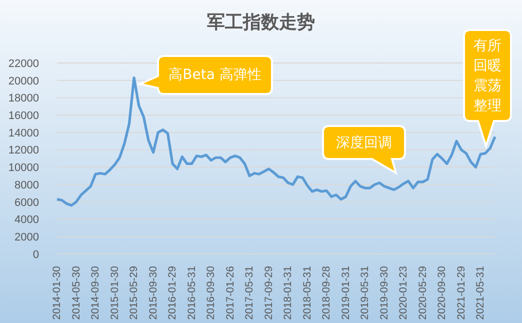 Image resolution: width=522 pixels, height=323 pixels. I want to click on x-tick-label: 2015-01-30, so click(114, 293).